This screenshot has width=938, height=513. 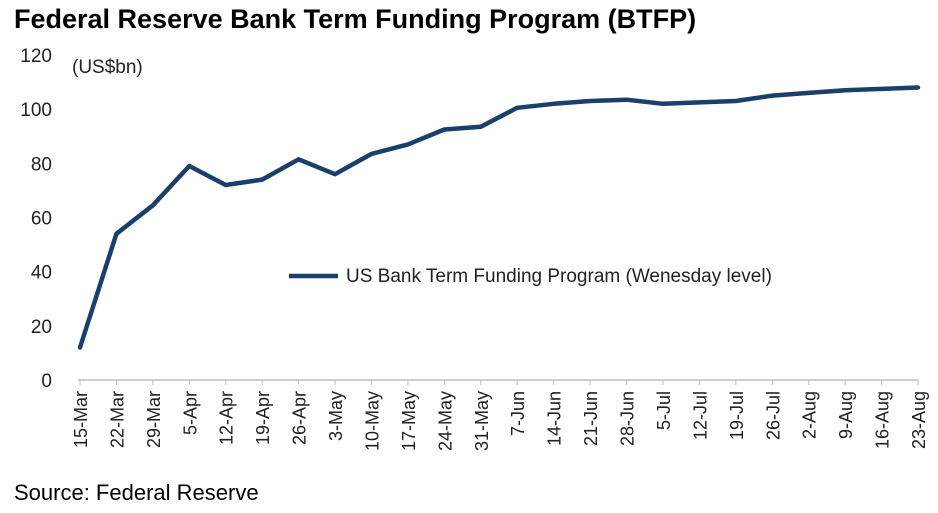 I want to click on y-axis-ticks: 0 20 40 60 80 100 120, so click(x=36, y=219).